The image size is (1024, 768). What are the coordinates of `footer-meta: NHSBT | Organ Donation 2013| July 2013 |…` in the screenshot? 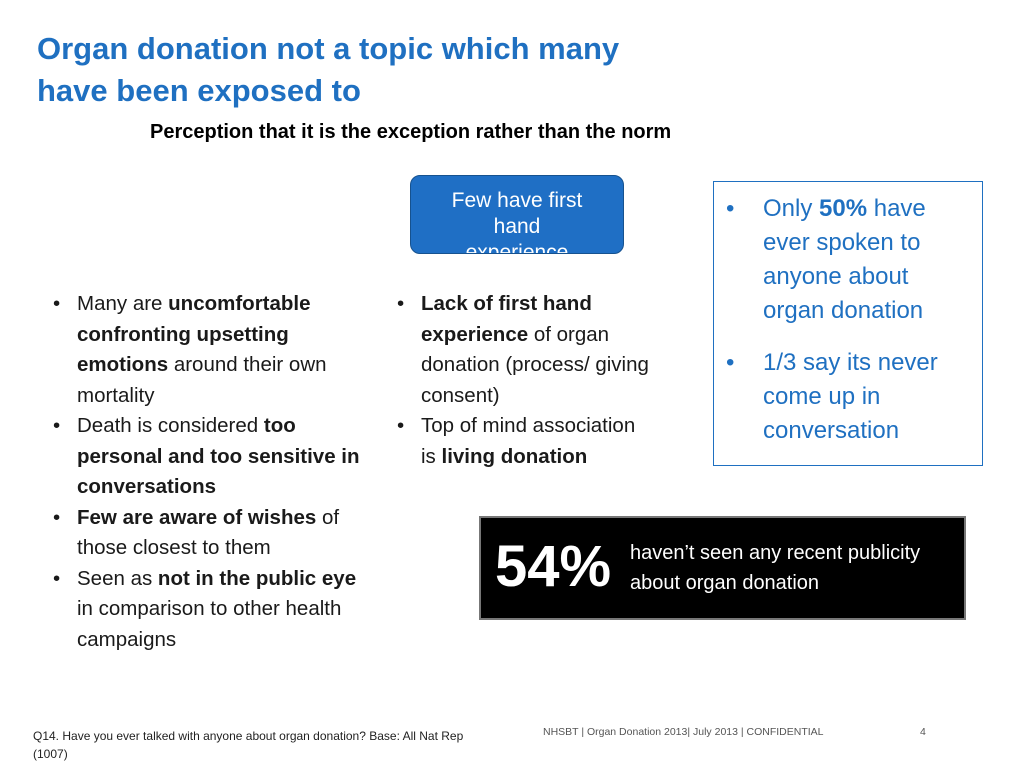 It's located at (683, 732).